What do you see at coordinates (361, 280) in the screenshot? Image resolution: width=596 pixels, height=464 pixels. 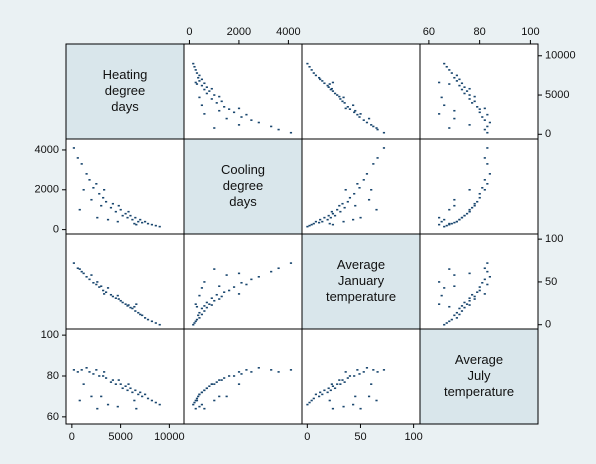 I see `variable-label: January` at bounding box center [361, 280].